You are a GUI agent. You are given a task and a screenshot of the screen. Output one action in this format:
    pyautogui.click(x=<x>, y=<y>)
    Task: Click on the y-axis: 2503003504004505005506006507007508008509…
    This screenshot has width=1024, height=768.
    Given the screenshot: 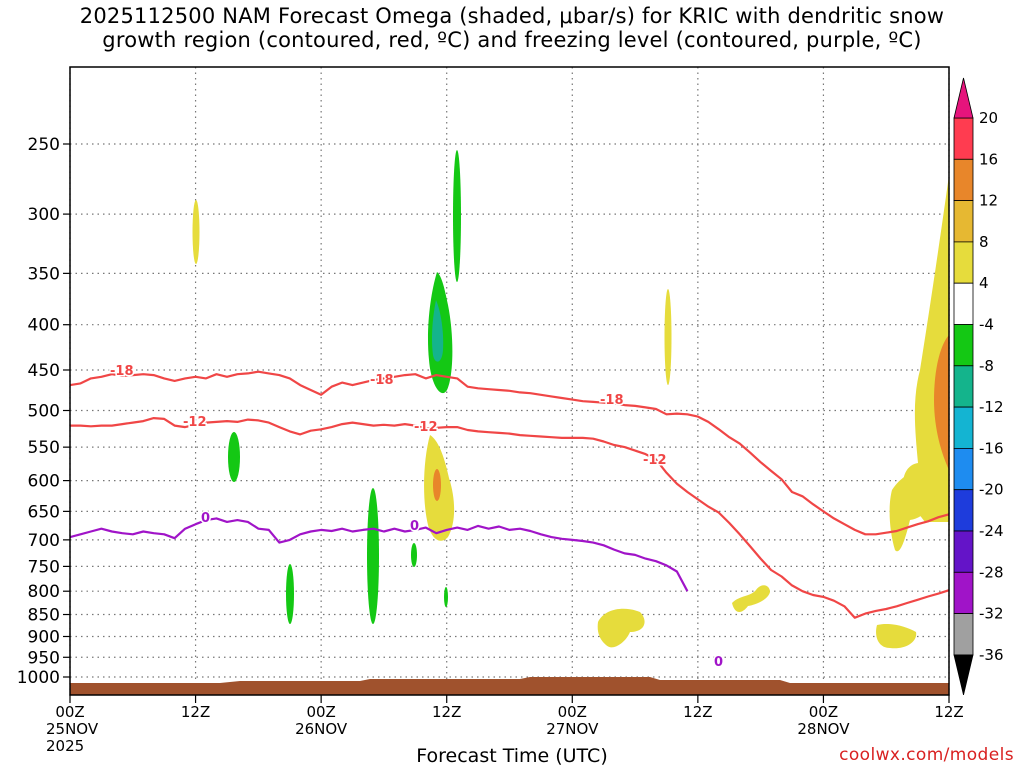 What is the action you would take?
    pyautogui.click(x=43, y=411)
    